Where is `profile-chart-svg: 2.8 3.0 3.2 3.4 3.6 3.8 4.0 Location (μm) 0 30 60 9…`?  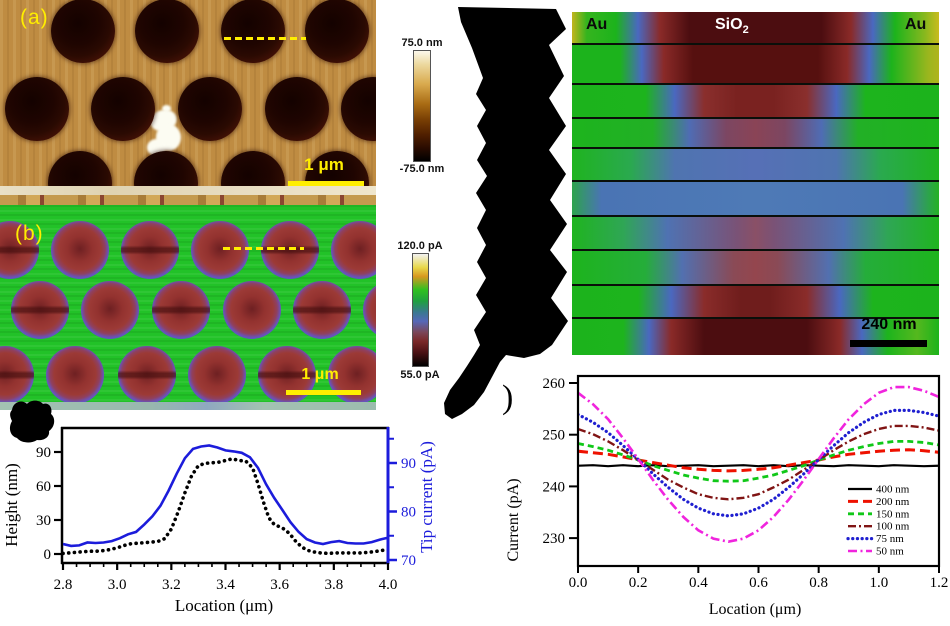
profile-chart-svg: 2.8 3.0 3.2 3.4 3.6 3.8 4.0 Location (μm) 0 30 60 9… is located at coordinates (219, 520).